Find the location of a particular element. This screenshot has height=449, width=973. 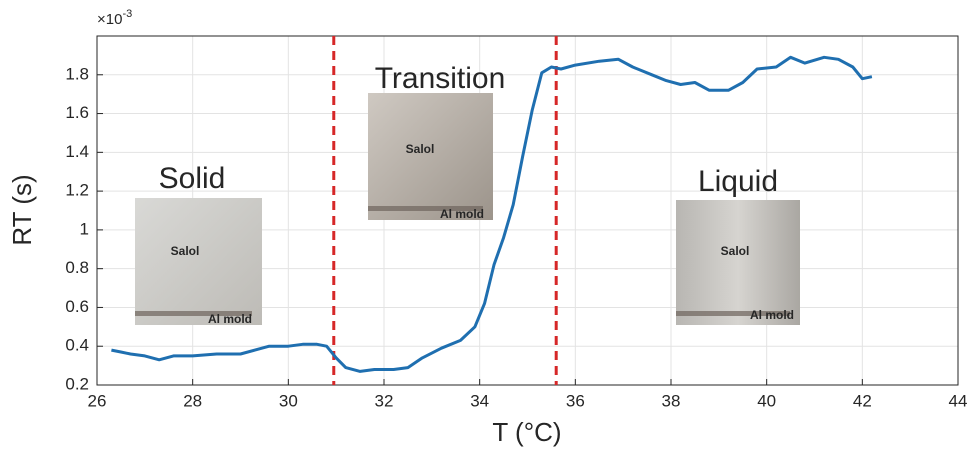

x-tick-label: 28 is located at coordinates (192, 400).